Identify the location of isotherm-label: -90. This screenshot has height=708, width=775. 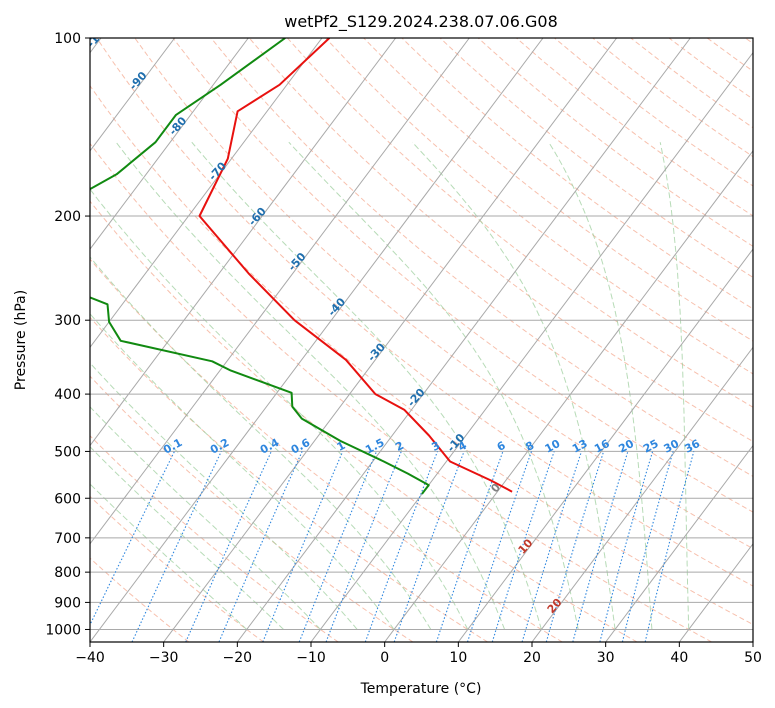
(138, 81).